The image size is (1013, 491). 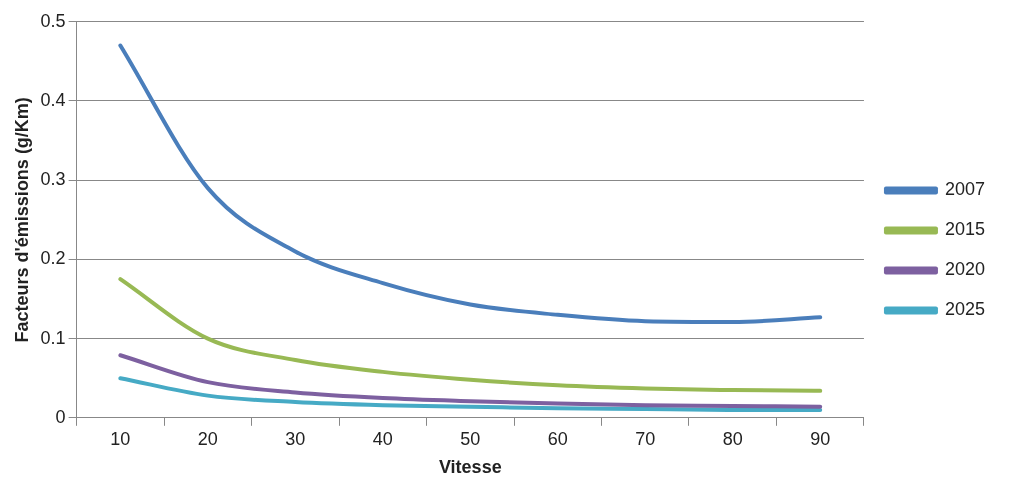 What do you see at coordinates (964, 189) in the screenshot?
I see `legend-label: 2007` at bounding box center [964, 189].